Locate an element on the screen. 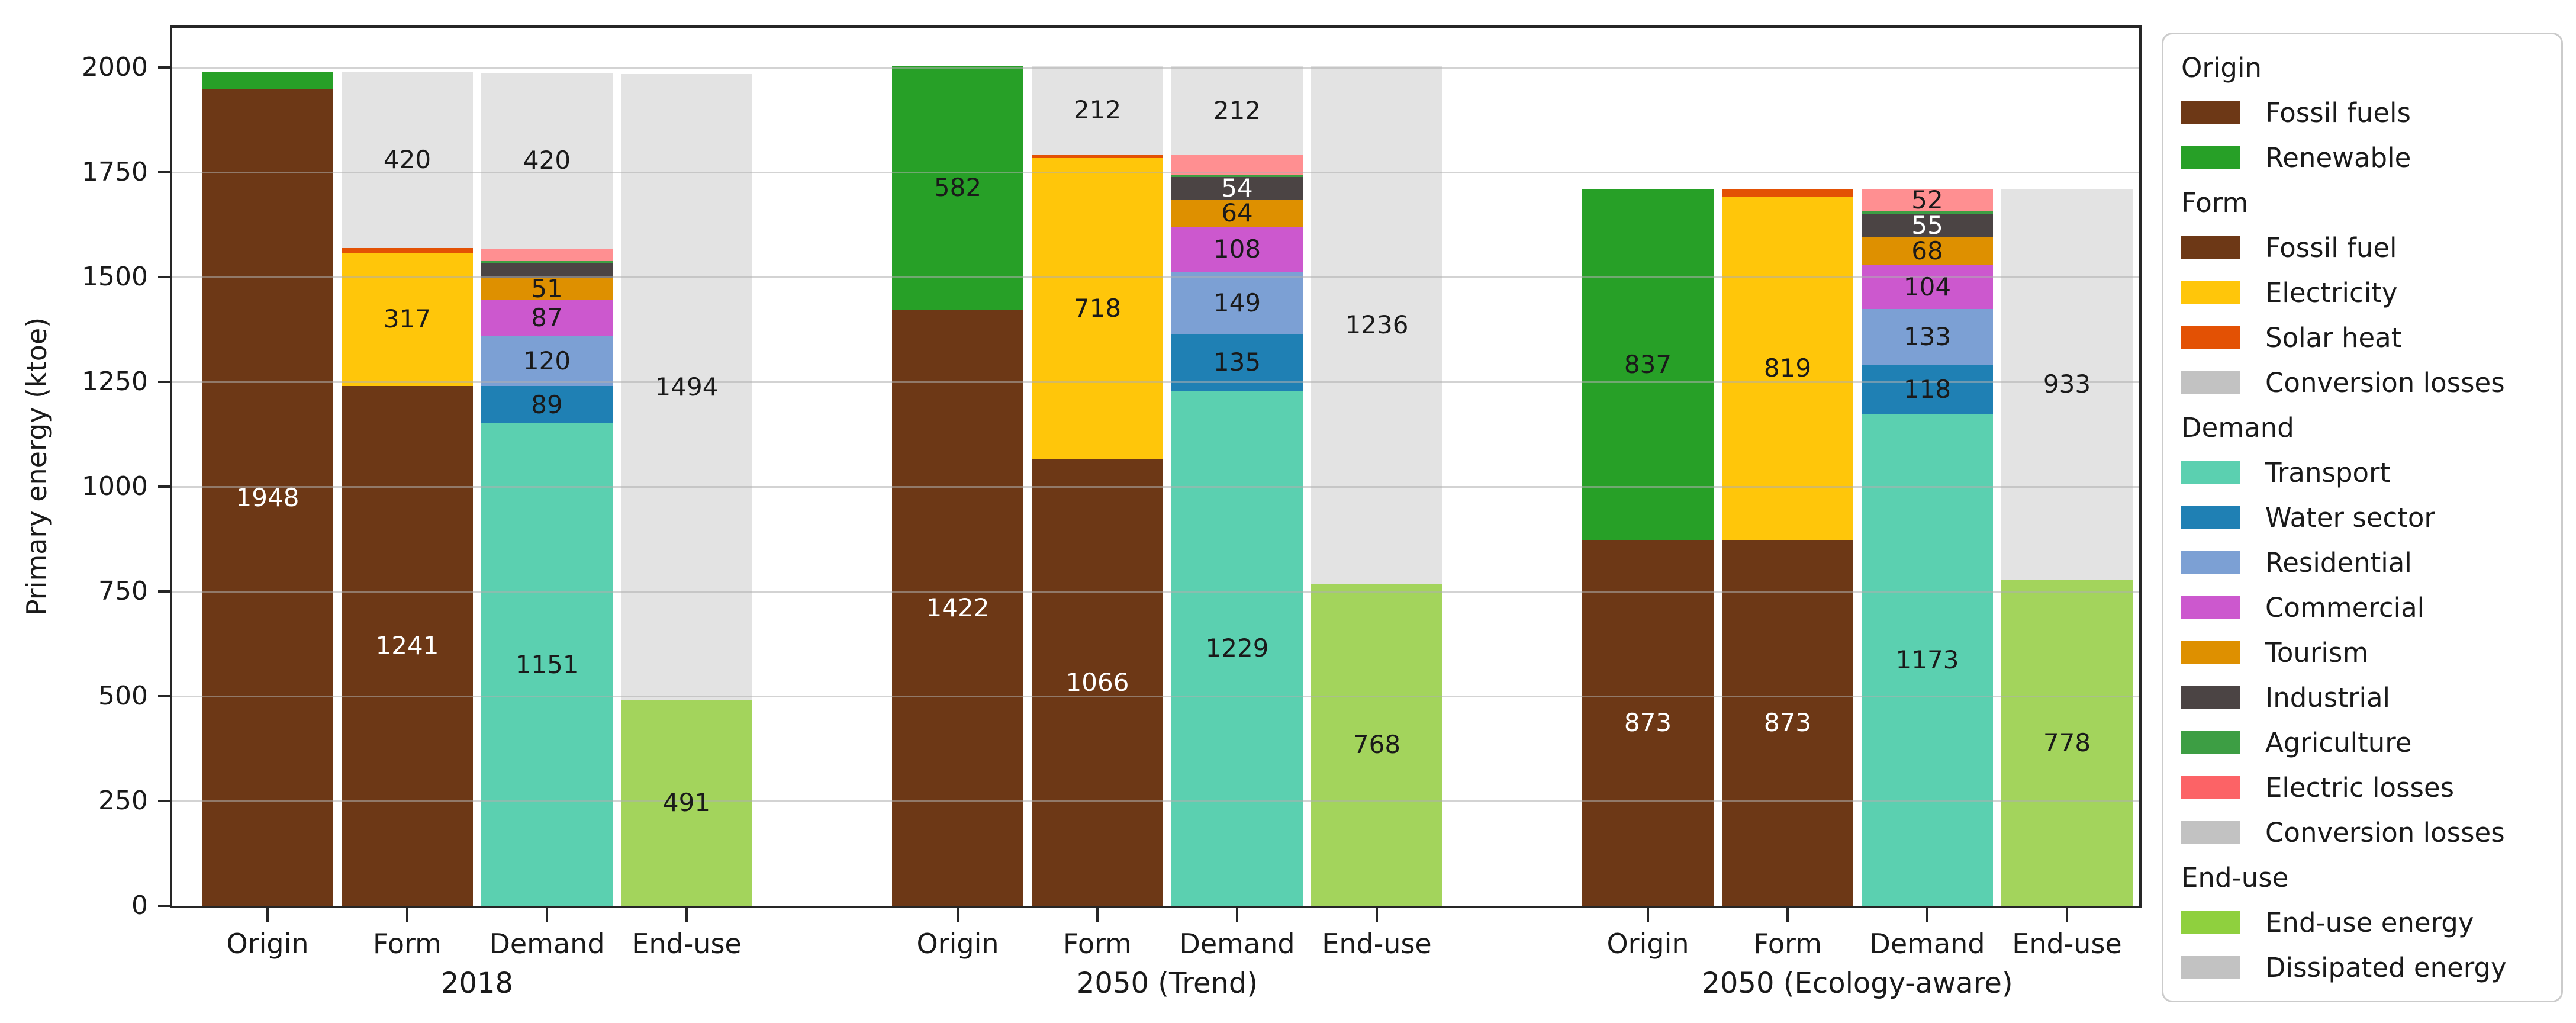  bar-segment-electricity: 317 is located at coordinates (407, 319).